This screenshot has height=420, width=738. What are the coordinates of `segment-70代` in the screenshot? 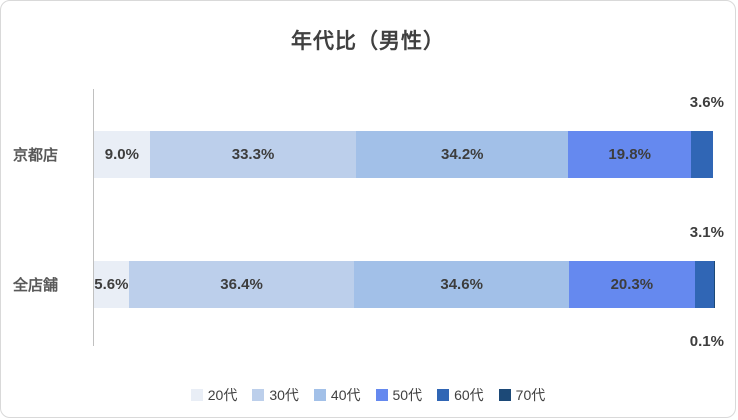 It's located at (714, 284).